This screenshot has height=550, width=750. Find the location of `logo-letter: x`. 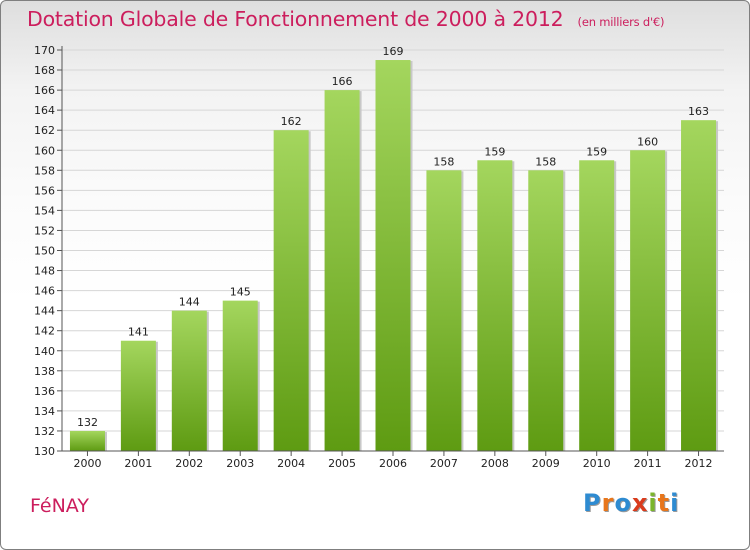

logo-letter: x is located at coordinates (640, 503).